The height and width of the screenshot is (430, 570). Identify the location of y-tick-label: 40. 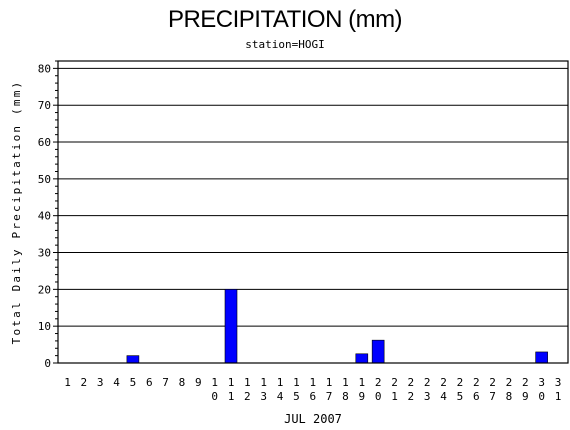
(44, 216).